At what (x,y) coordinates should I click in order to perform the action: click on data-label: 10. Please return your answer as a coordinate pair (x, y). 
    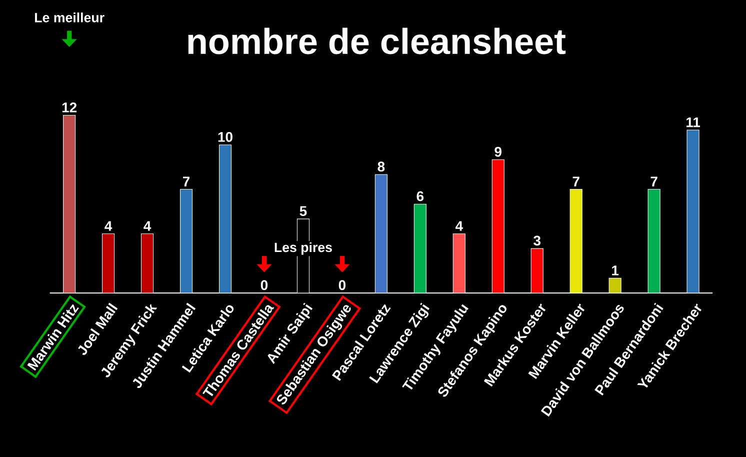
    Looking at the image, I should click on (225, 137).